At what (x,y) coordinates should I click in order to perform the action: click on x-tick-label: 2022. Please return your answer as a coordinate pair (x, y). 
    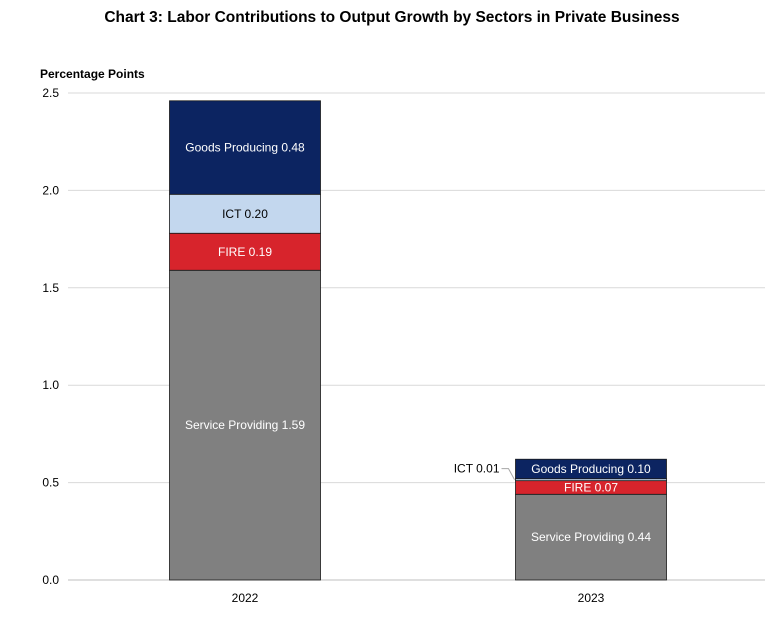
    Looking at the image, I should click on (245, 598).